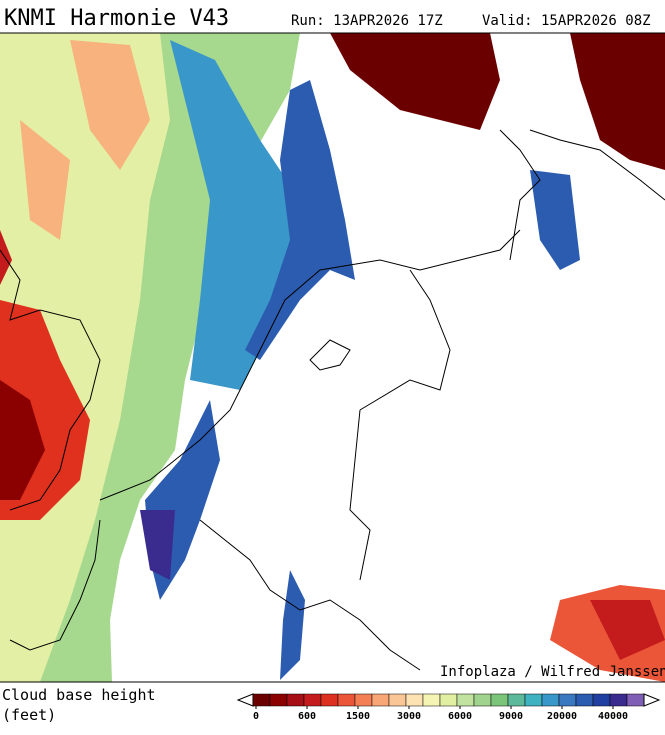 The width and height of the screenshot is (665, 735). I want to click on colorbar-tick-label: 1500, so click(358, 716).